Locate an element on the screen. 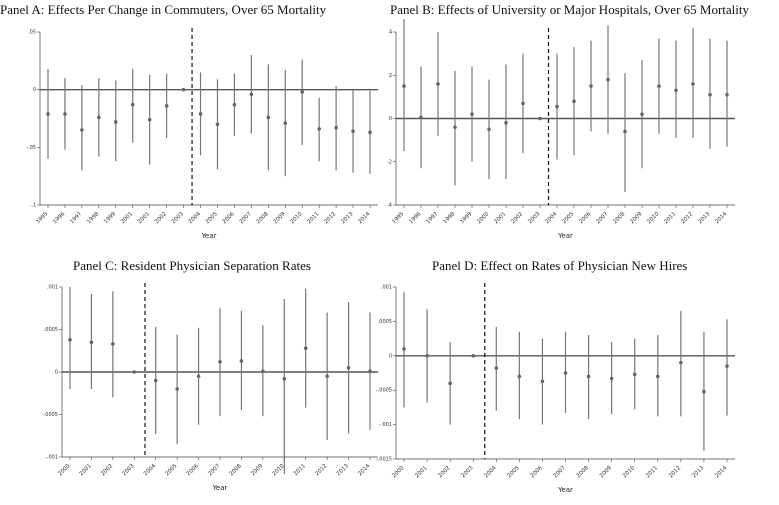 The image size is (779, 505). x-tick-label: 2010 is located at coordinates (629, 472).